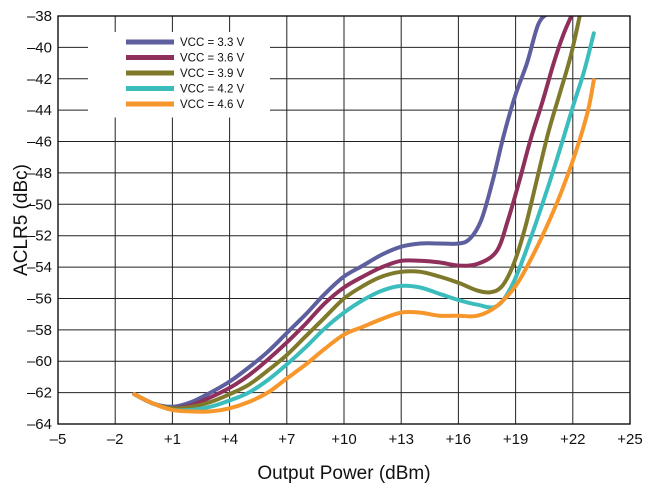 The width and height of the screenshot is (655, 491). I want to click on y-tick-label: –60, so click(39, 361).